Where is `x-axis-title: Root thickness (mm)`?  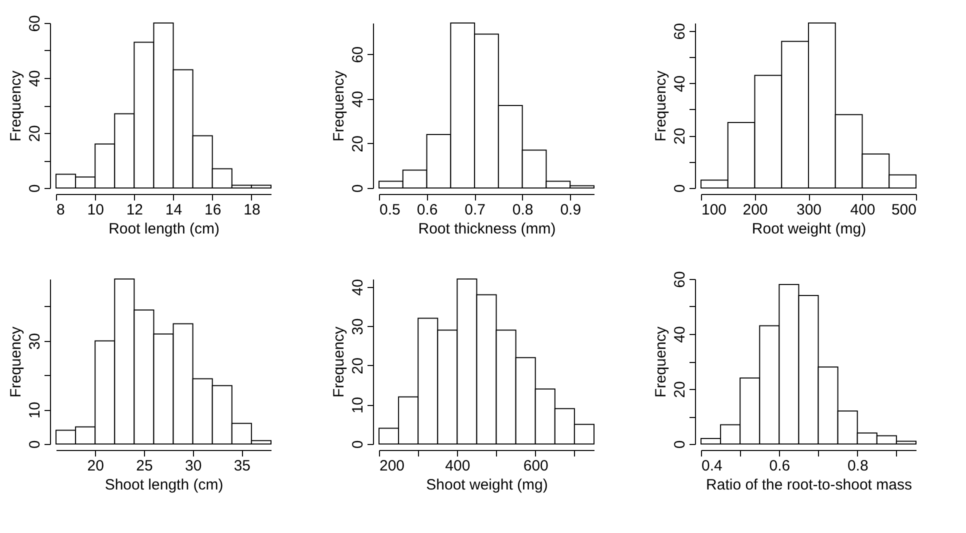 x-axis-title: Root thickness (mm) is located at coordinates (487, 229).